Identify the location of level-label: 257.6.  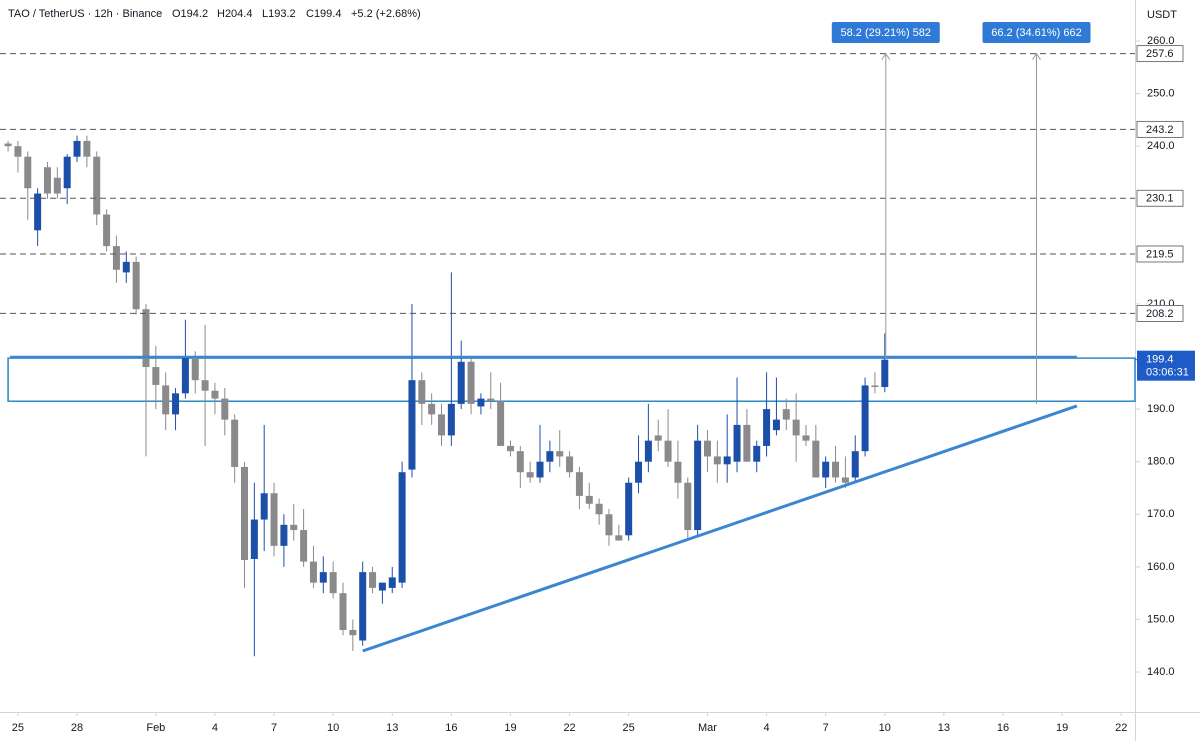
(1160, 54).